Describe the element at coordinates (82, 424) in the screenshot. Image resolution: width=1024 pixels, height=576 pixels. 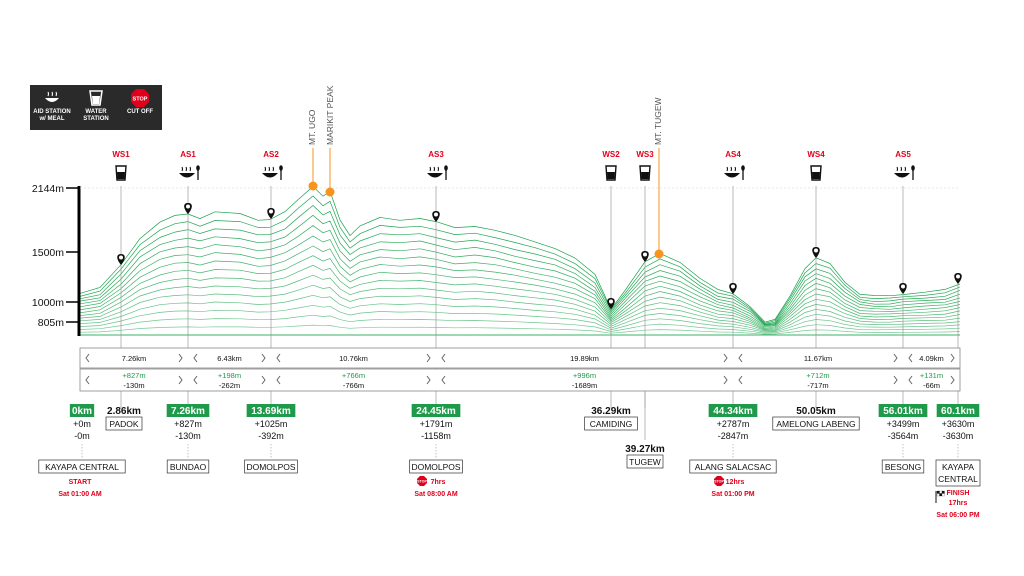
I see `checkpoint-gain: +0m` at that location.